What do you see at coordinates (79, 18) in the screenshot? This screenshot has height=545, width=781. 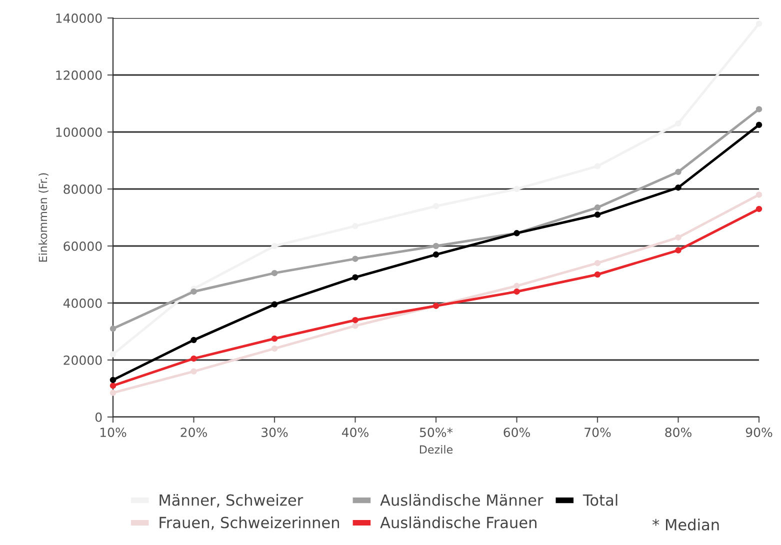 I see `y-tick-label: 140000` at bounding box center [79, 18].